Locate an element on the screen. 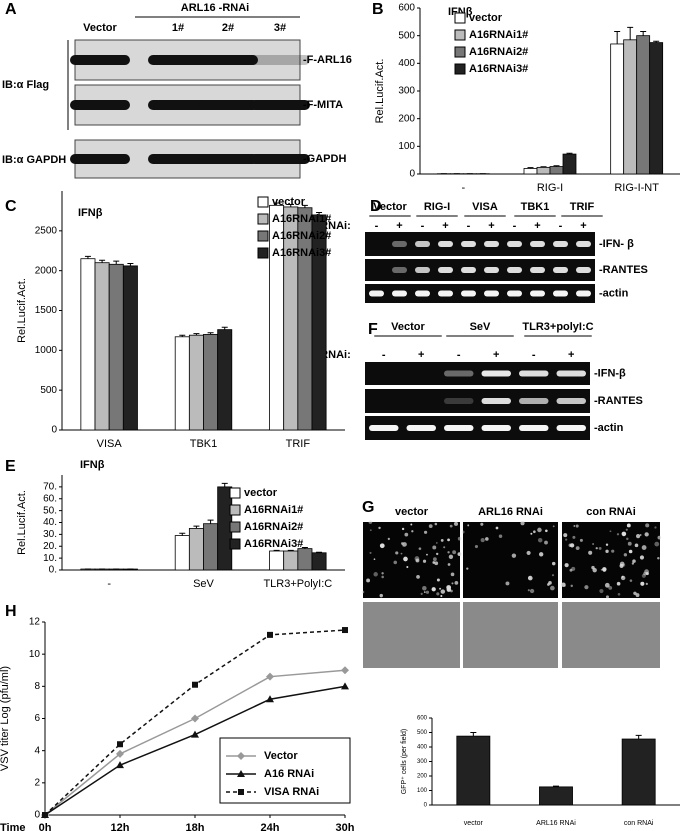 The image size is (685, 831). y-tick-label: 200 is located at coordinates (422, 777).